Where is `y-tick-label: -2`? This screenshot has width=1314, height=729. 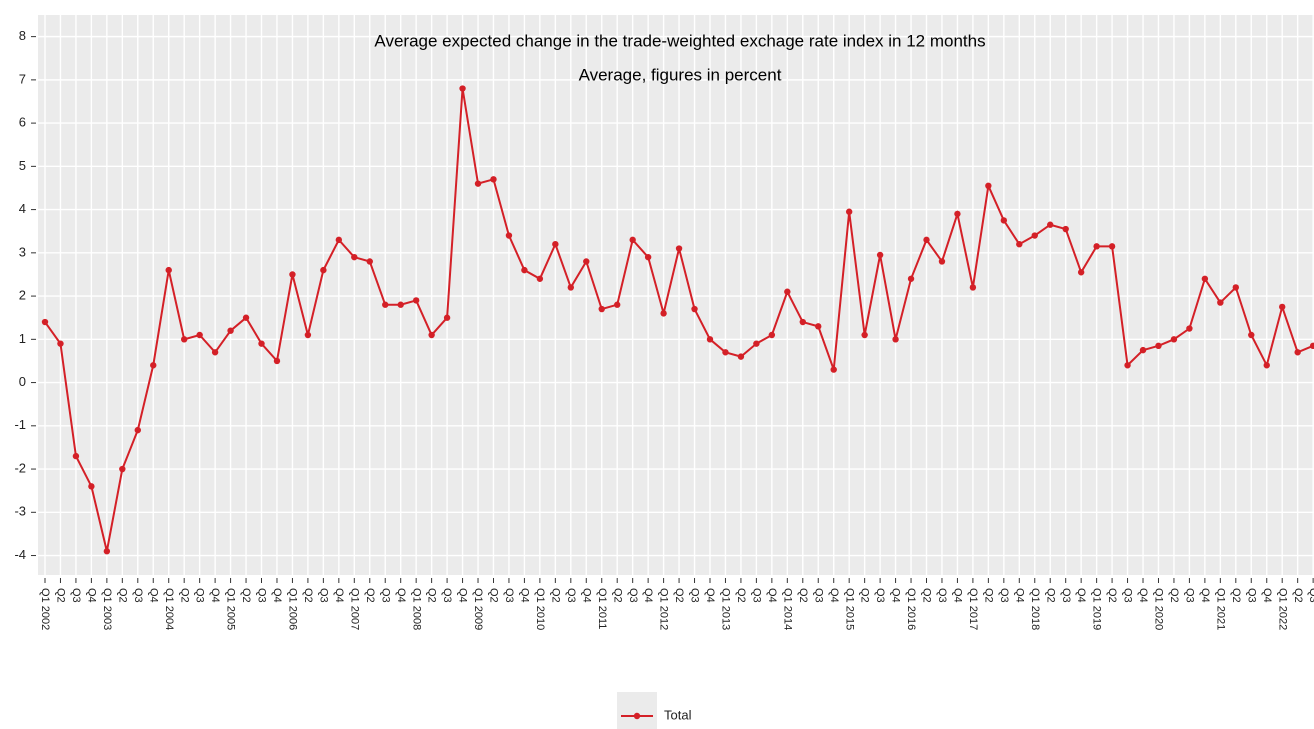 y-tick-label: -2 is located at coordinates (20, 467).